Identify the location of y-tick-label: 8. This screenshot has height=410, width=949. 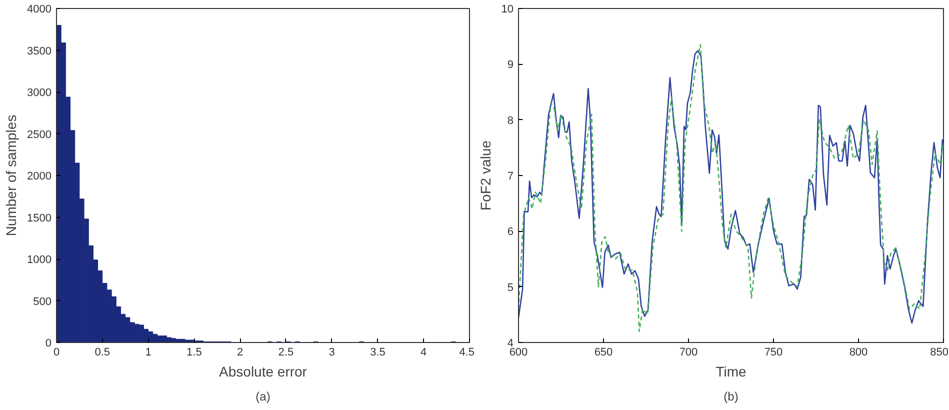
(510, 120).